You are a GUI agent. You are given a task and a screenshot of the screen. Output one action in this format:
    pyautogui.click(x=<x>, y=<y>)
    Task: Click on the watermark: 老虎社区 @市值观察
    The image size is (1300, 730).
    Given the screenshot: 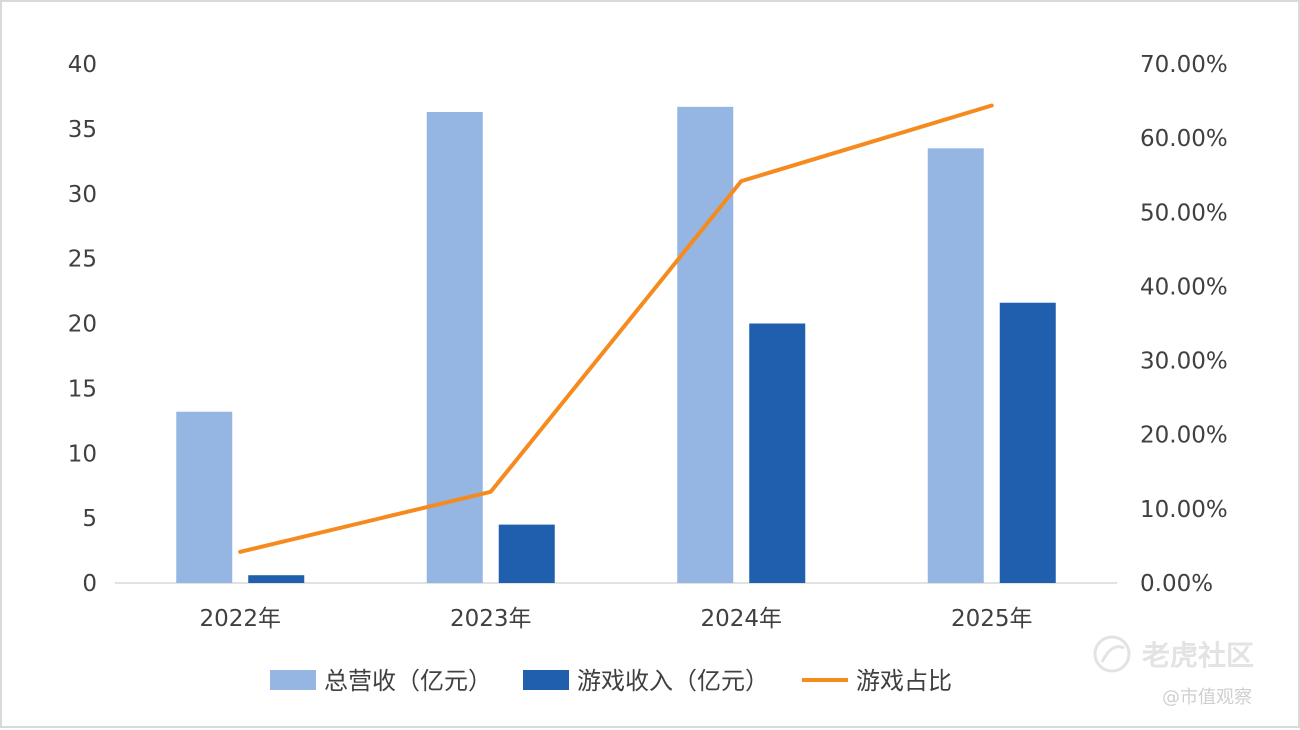 What is the action you would take?
    pyautogui.click(x=1173, y=671)
    